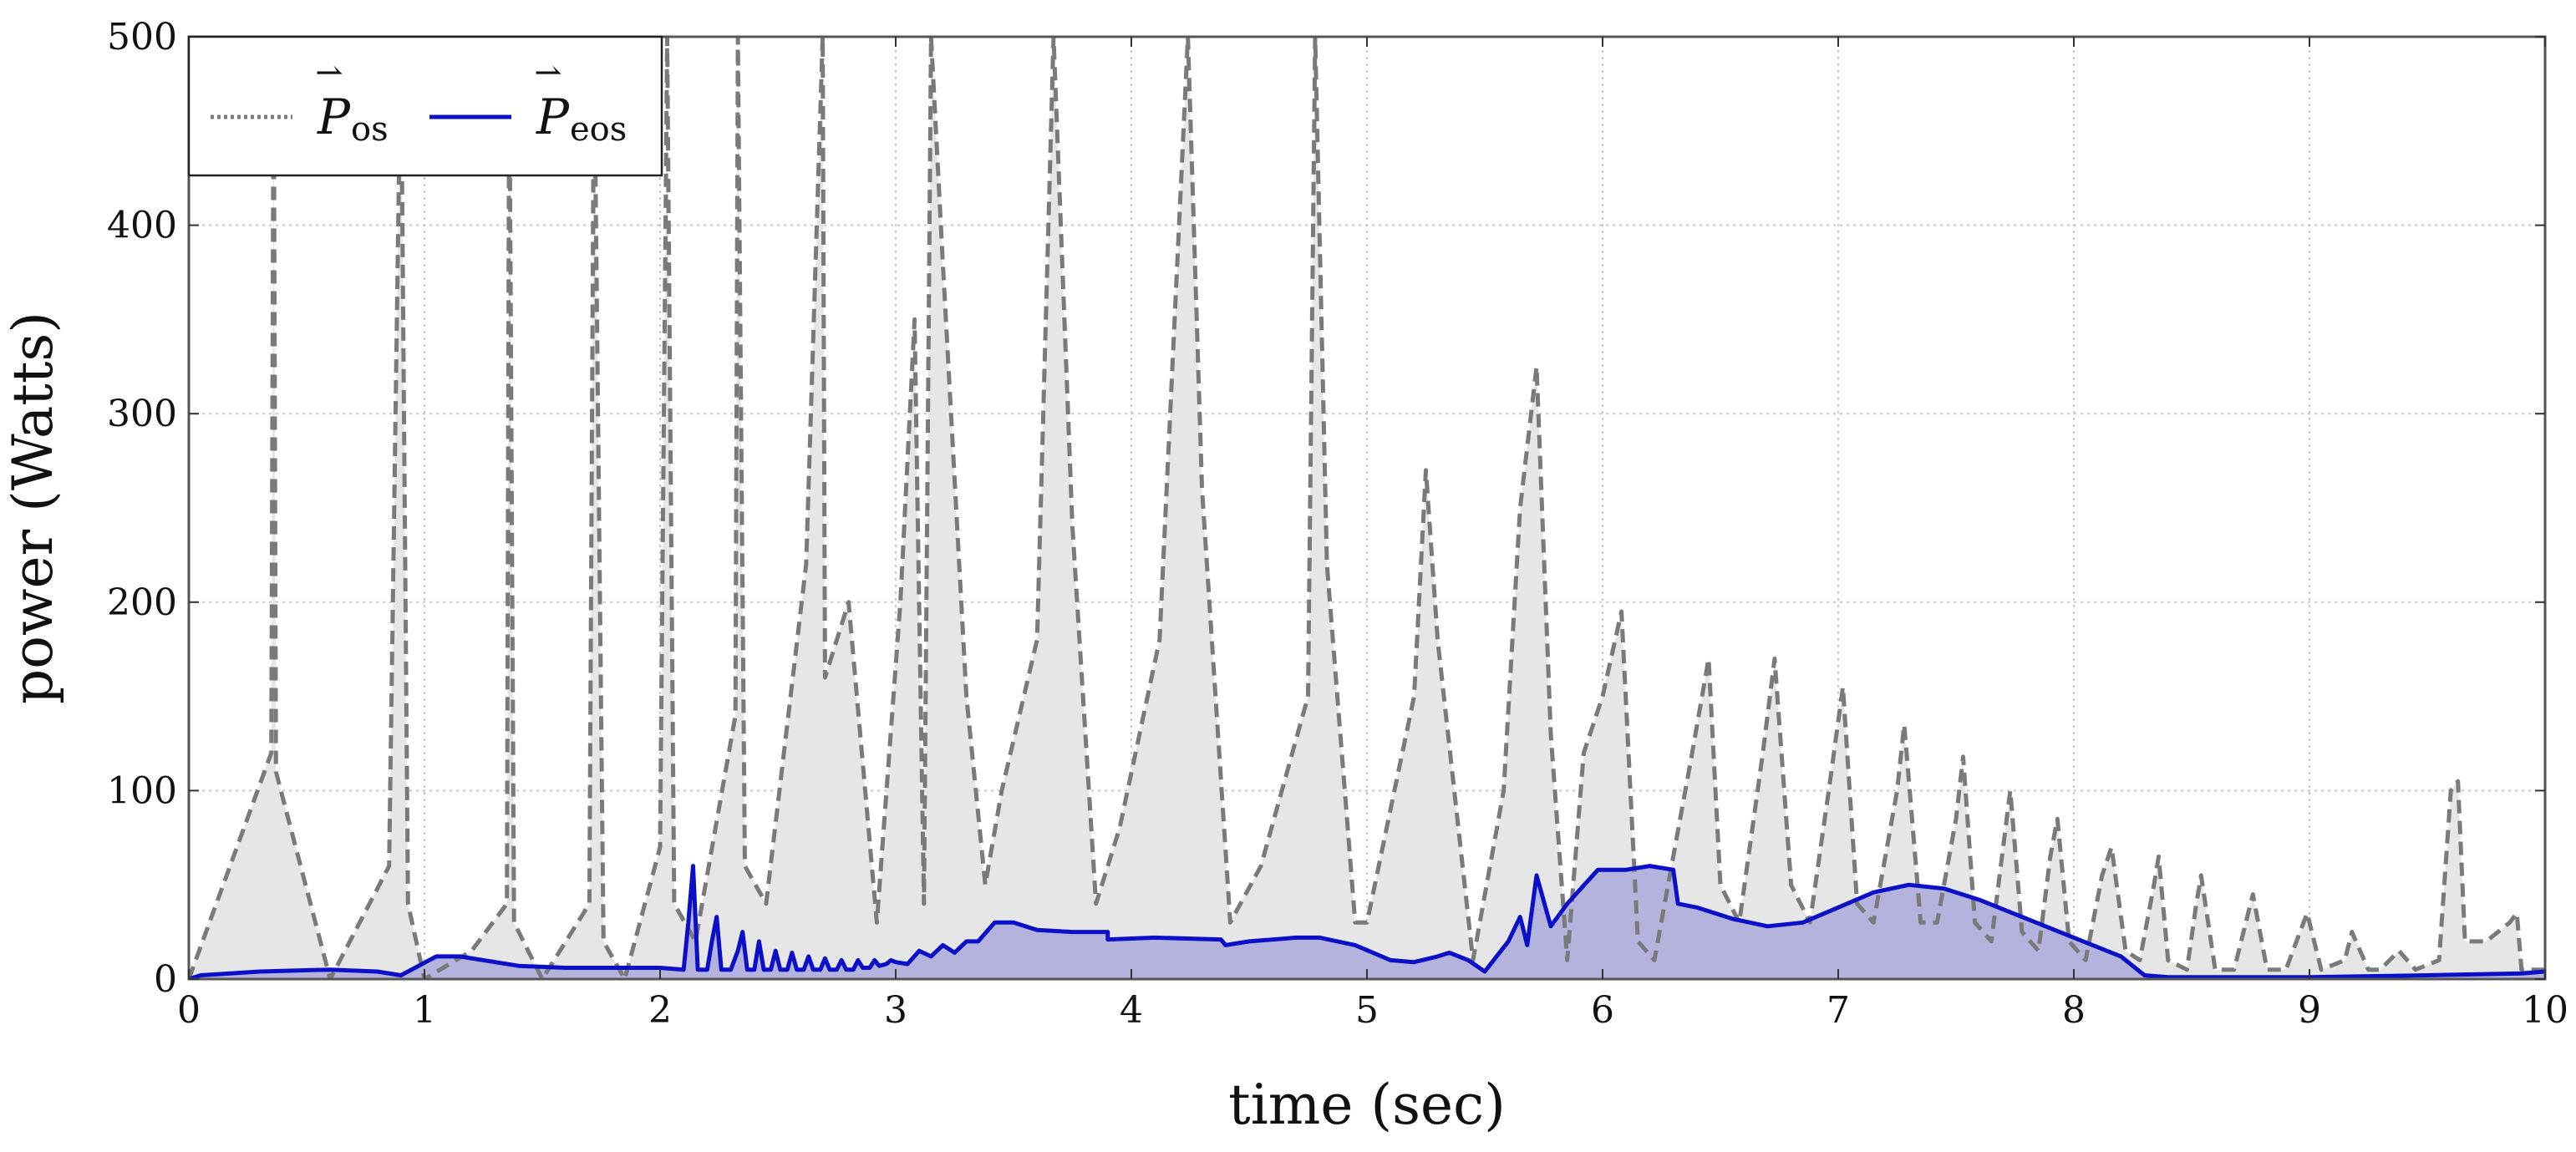 The image size is (2576, 1152). Describe the element at coordinates (1131, 1010) in the screenshot. I see `x-tick-label: 4` at that location.